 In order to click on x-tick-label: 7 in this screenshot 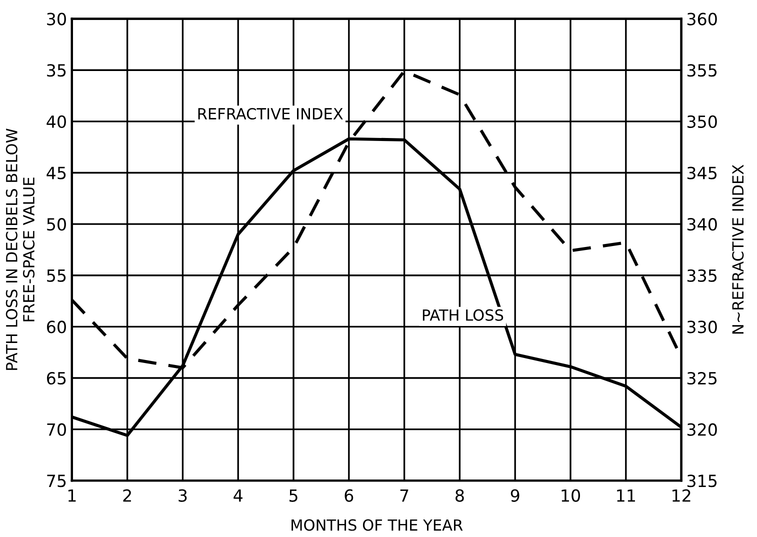, I will do `click(404, 495)`.